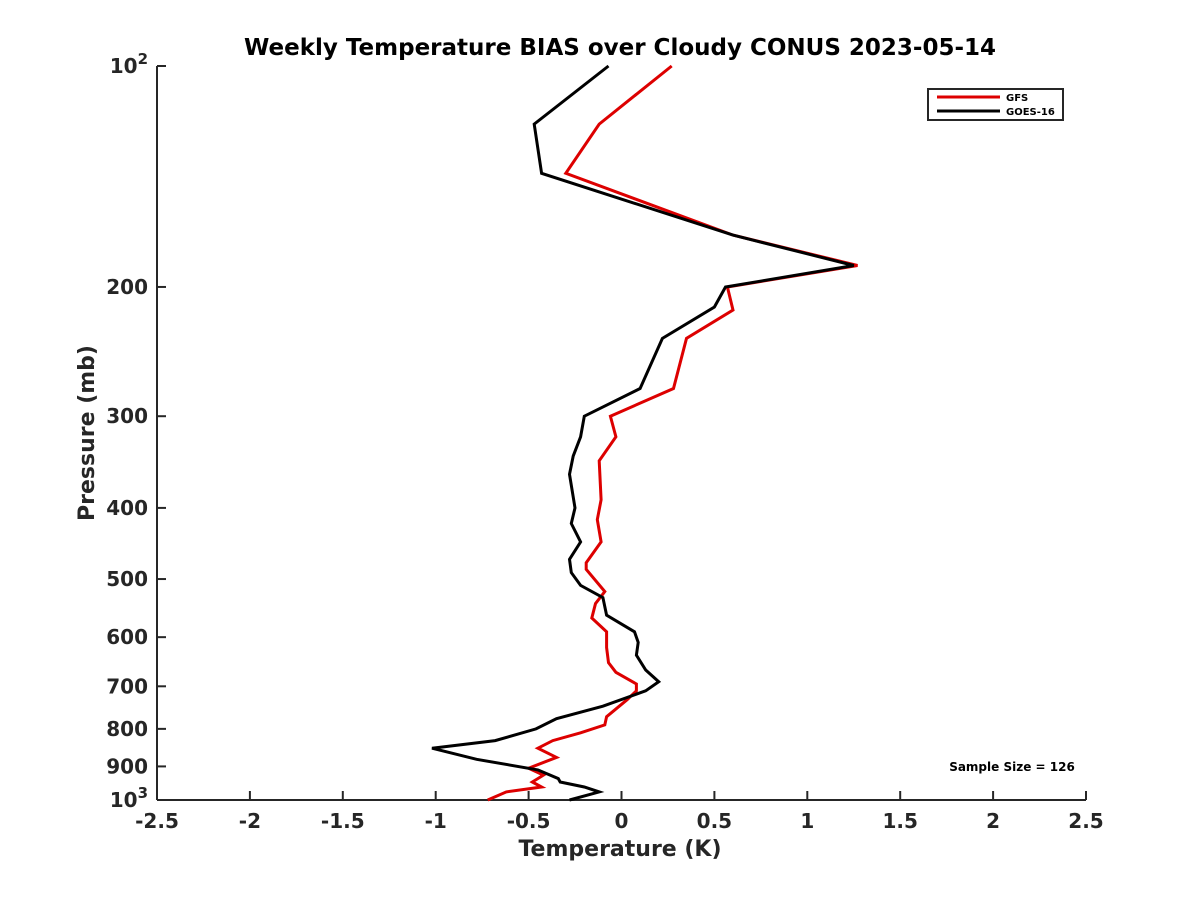 The width and height of the screenshot is (1200, 900). Describe the element at coordinates (127, 766) in the screenshot. I see `y-tick-label: 900` at that location.